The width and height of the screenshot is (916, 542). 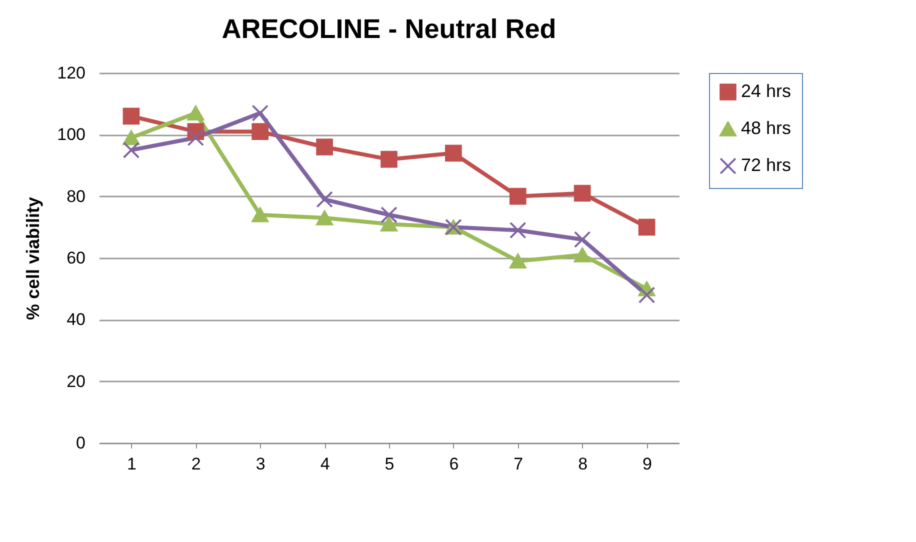 What do you see at coordinates (261, 464) in the screenshot?
I see `x-tick-label: 3` at bounding box center [261, 464].